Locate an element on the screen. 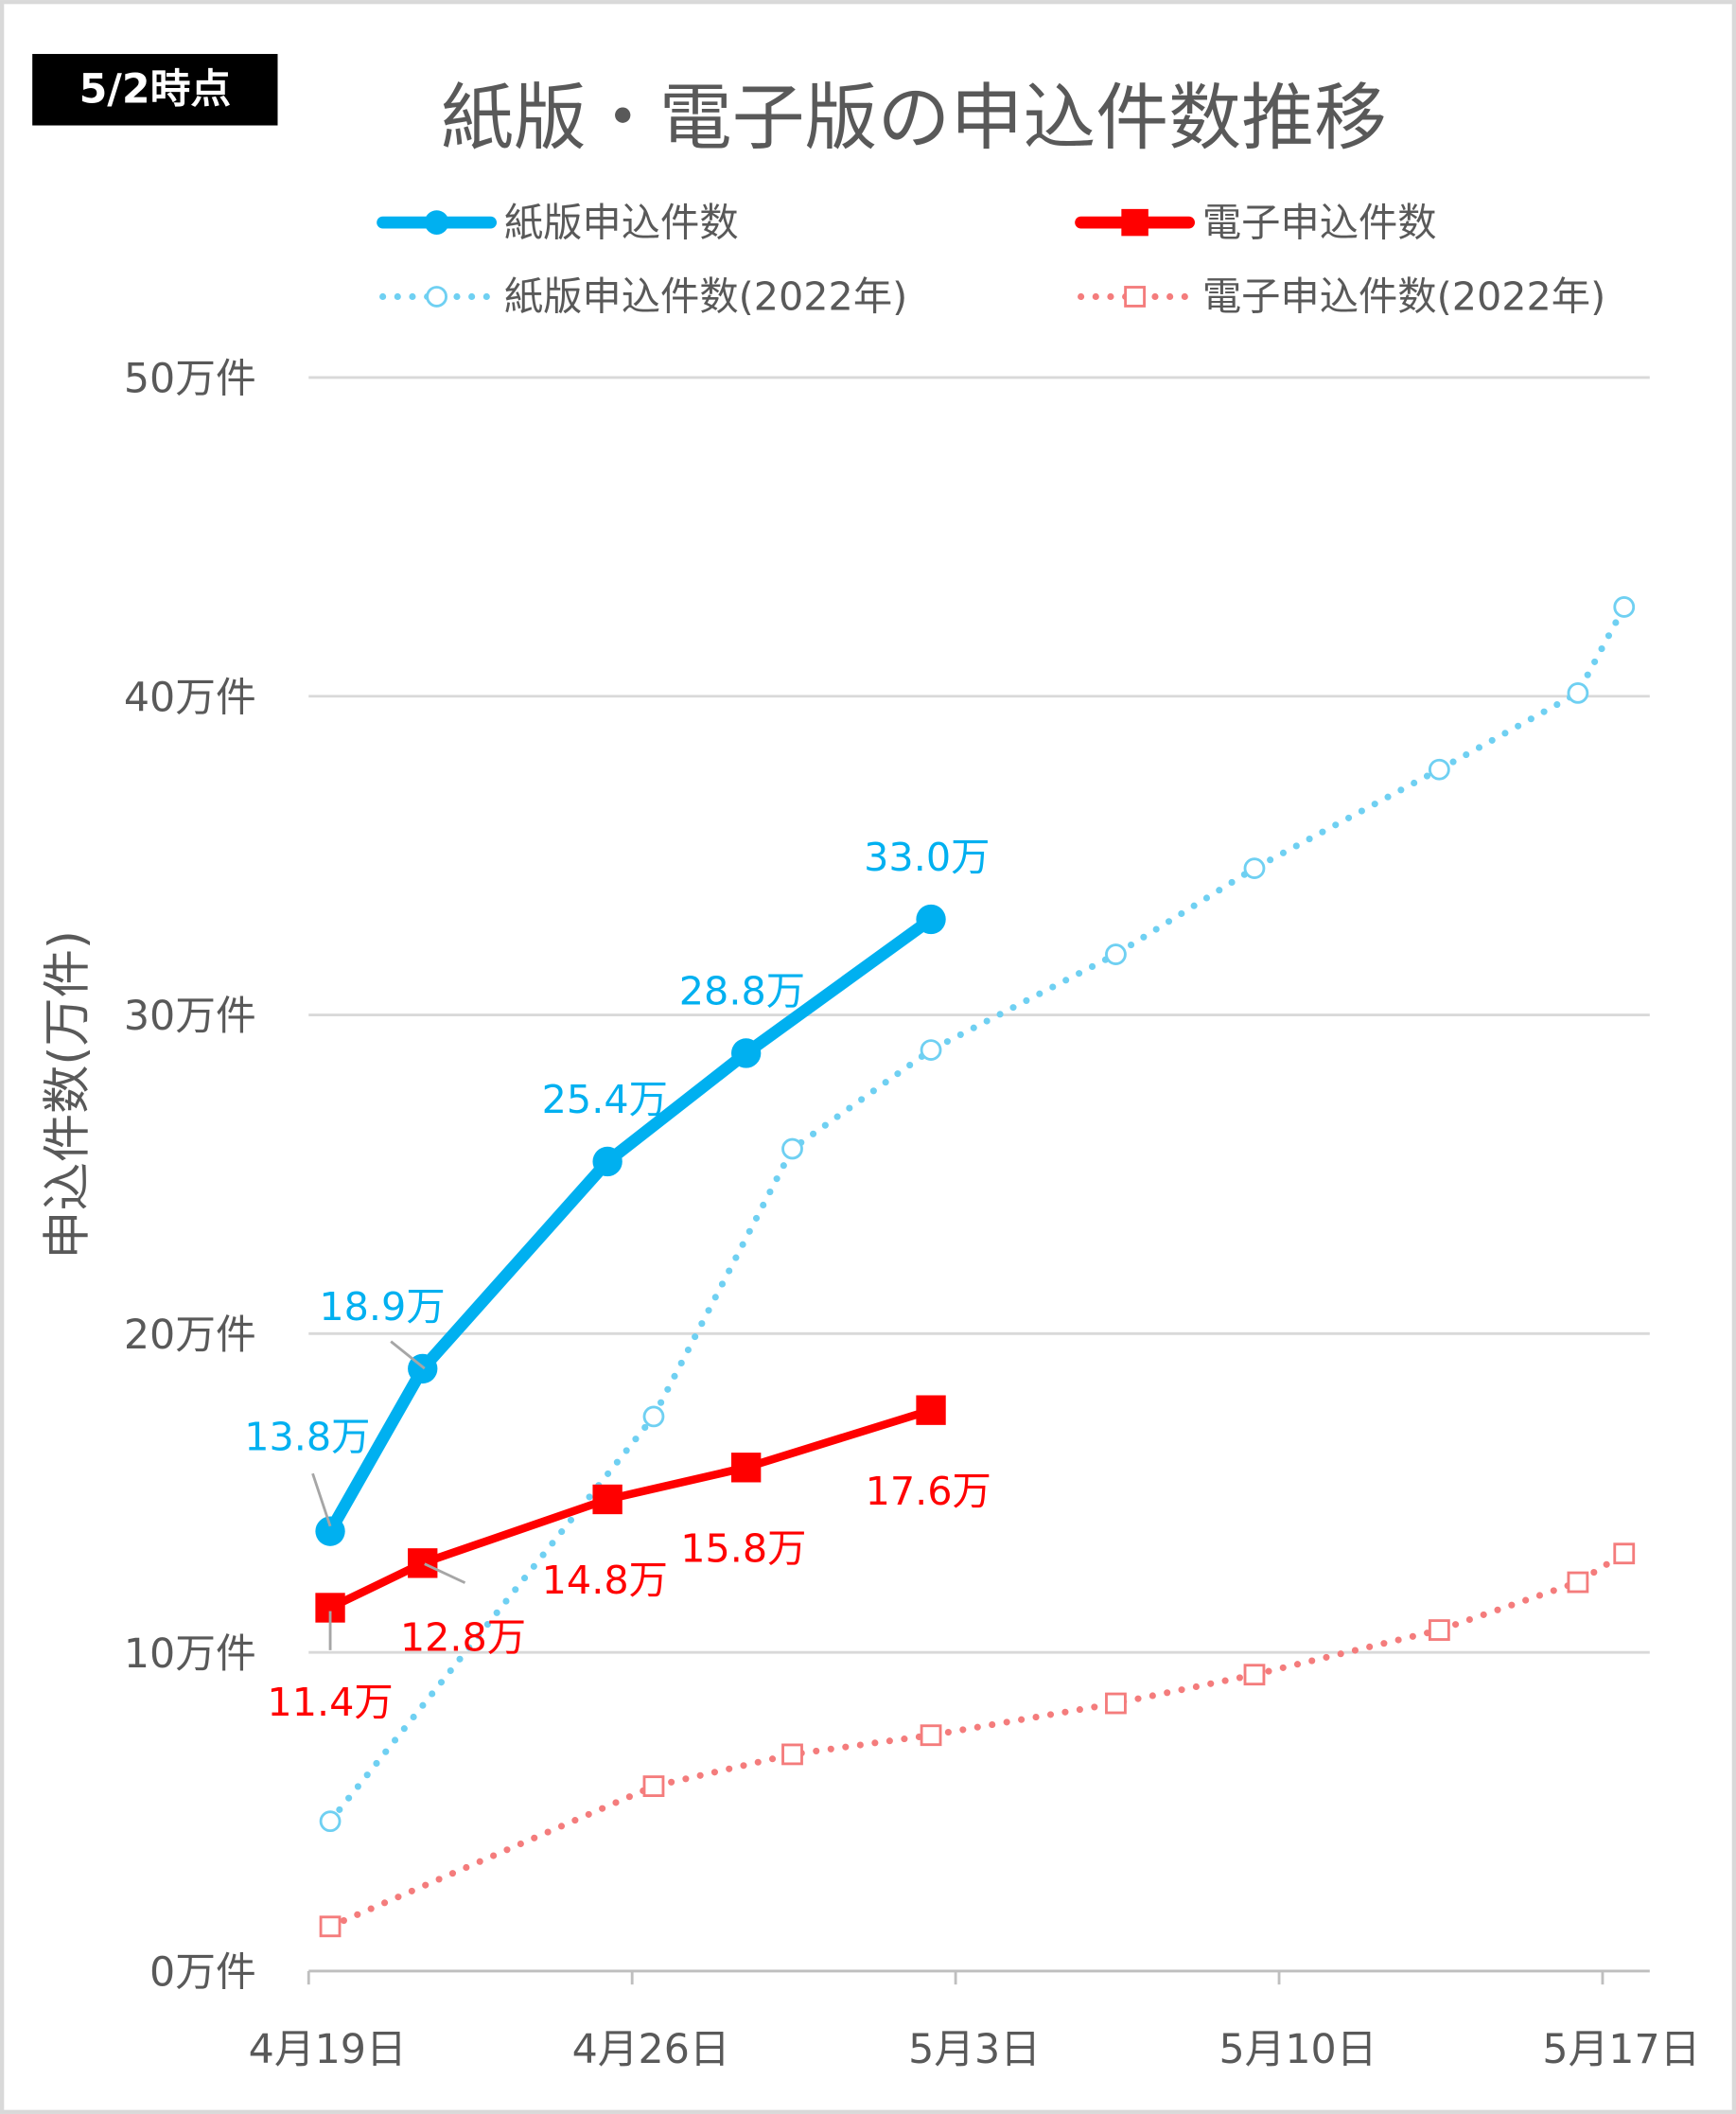  x-tick-label: 4月19日 is located at coordinates (328, 2049).